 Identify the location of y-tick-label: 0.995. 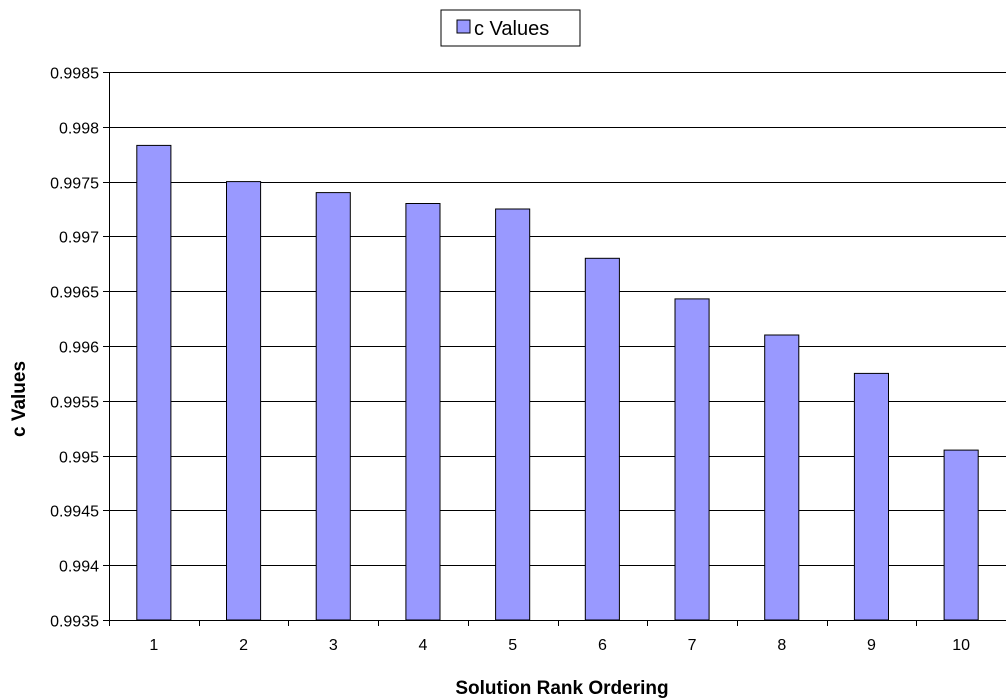
(79, 458).